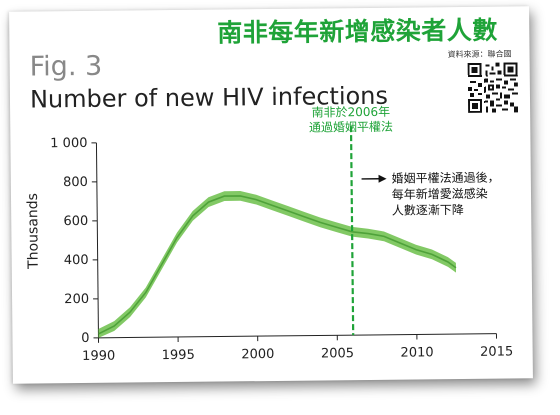 This screenshot has width=560, height=415. Describe the element at coordinates (76, 260) in the screenshot. I see `y-tick-label: 400` at that location.